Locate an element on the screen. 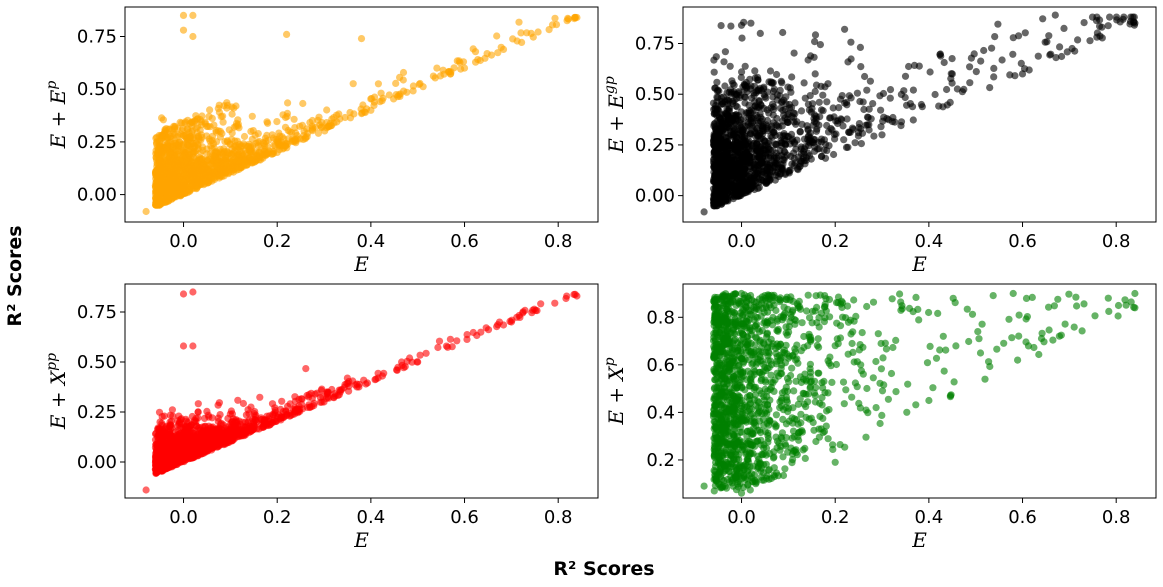  y-tick-label: 0.50 is located at coordinates (655, 94).